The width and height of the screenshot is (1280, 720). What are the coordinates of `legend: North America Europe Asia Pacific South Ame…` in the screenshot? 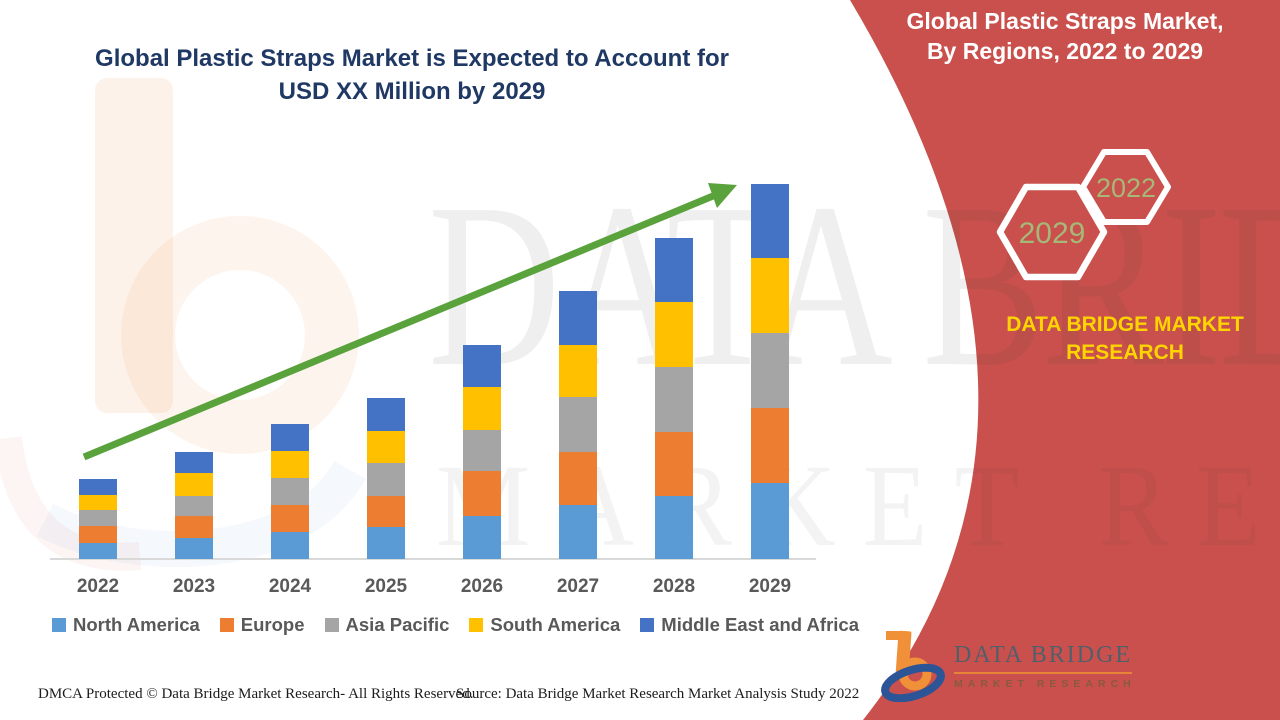 It's located at (455, 625).